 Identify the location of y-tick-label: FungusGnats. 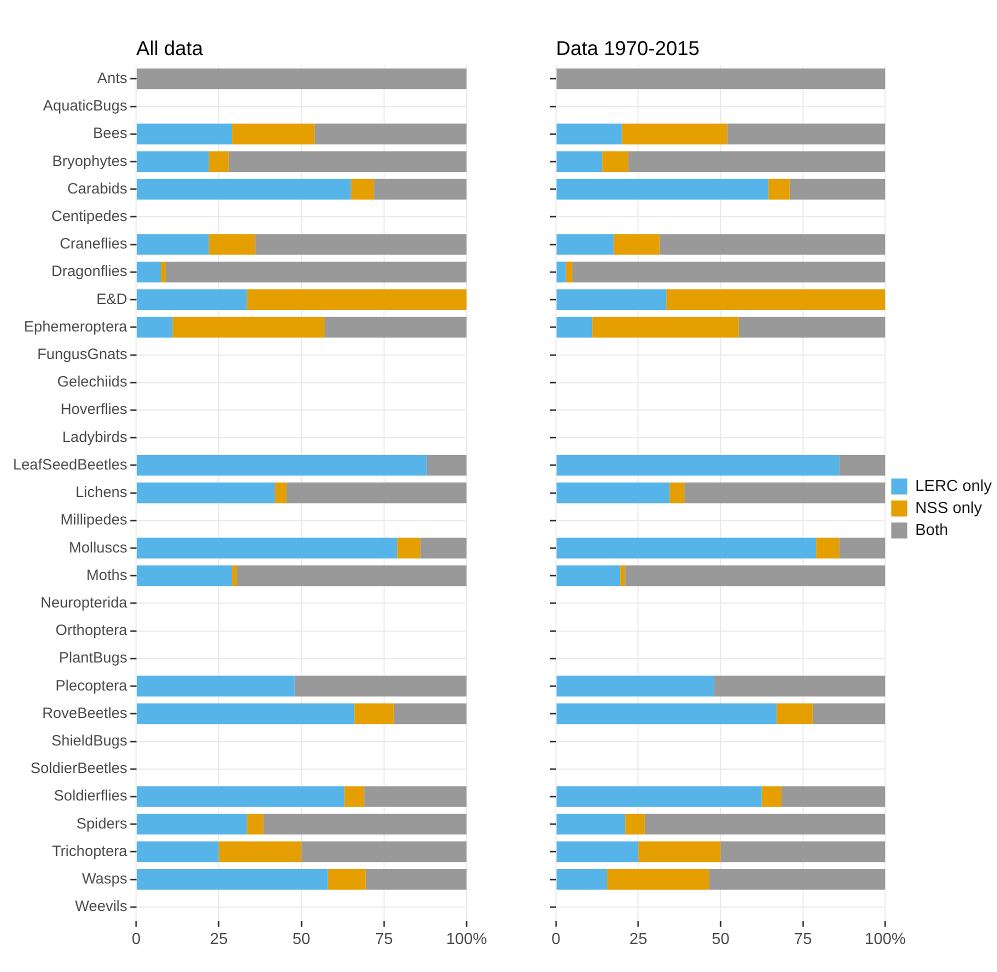
(82, 355).